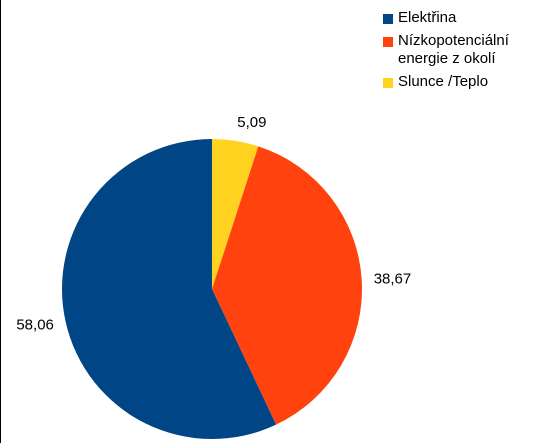  I want to click on legend-item-elektrina: Elektřina, so click(458, 18).